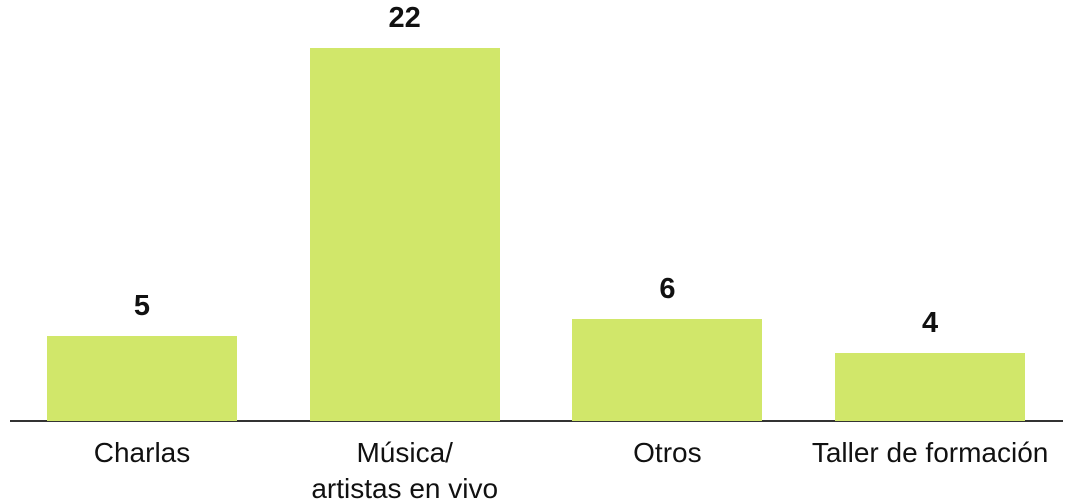 The image size is (1091, 504). I want to click on x-tick-label: Música/ artistas en vivo, so click(405, 470).